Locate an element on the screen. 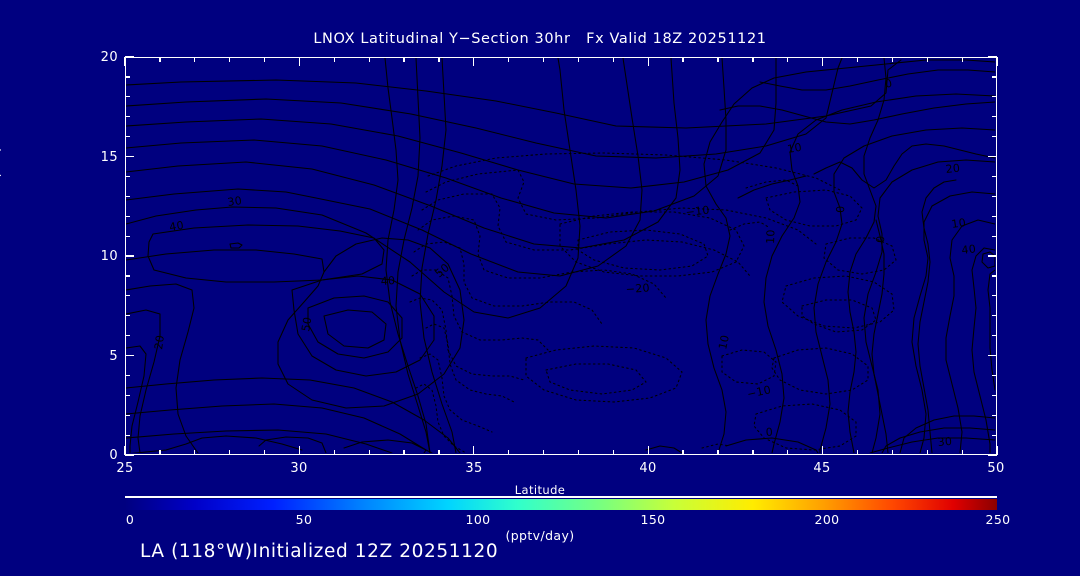  svg-text: −10 is located at coordinates (697, 211).